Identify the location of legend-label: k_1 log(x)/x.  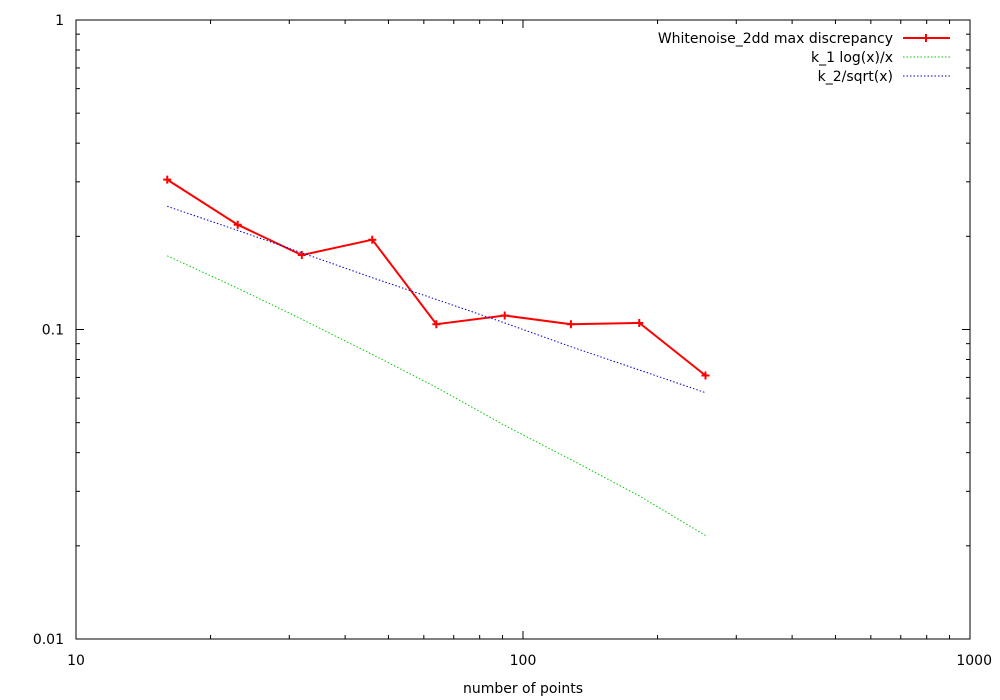
(852, 58).